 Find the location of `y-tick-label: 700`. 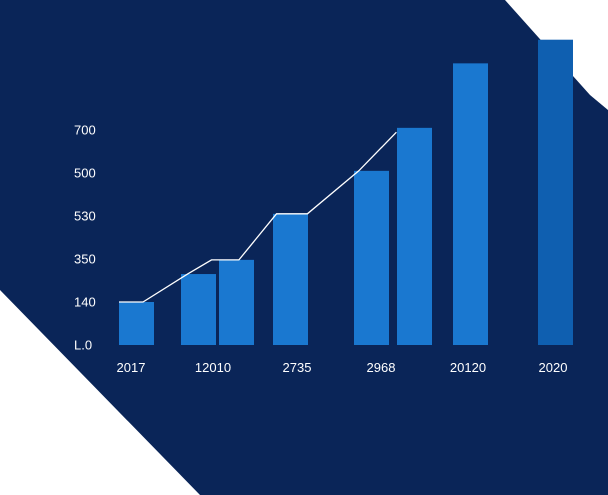

y-tick-label: 700 is located at coordinates (85, 130).